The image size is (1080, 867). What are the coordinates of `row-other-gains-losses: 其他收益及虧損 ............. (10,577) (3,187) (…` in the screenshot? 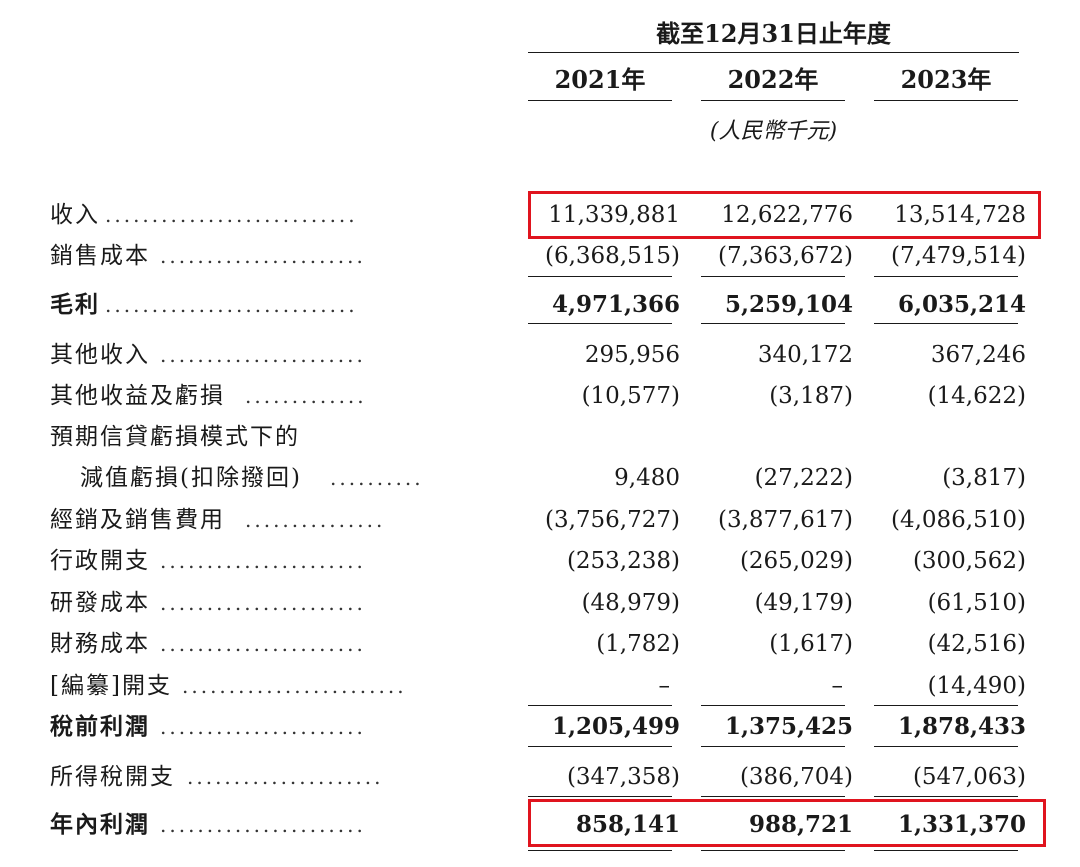 It's located at (540, 396).